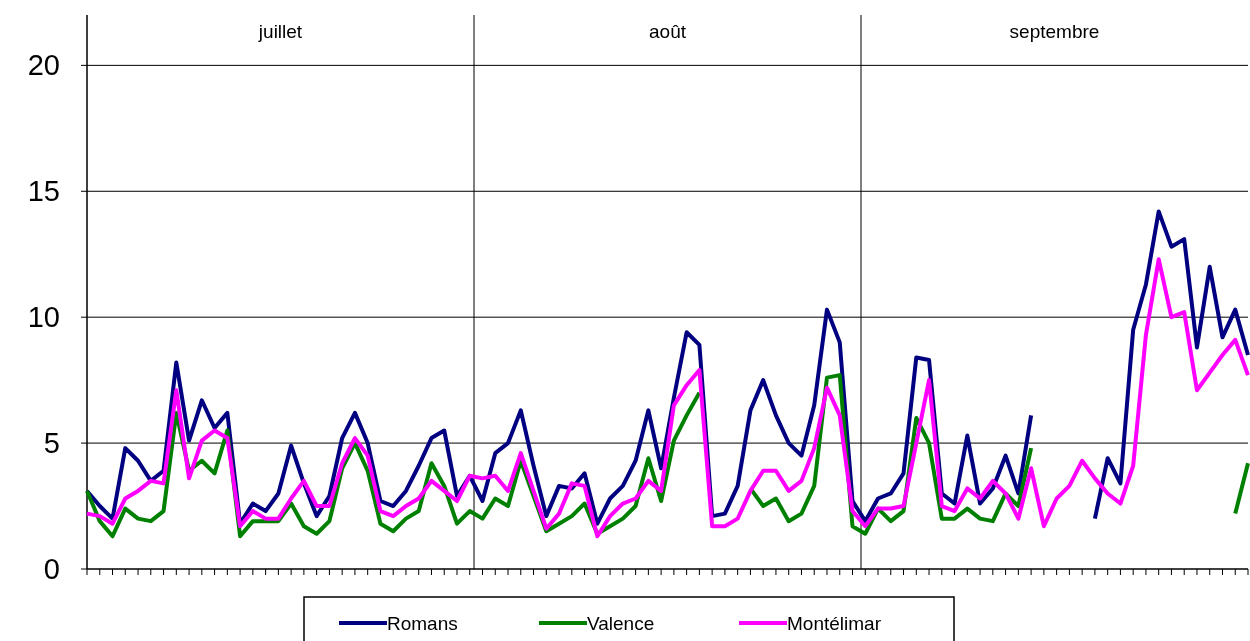  I want to click on annotation: juillet, so click(280, 31).